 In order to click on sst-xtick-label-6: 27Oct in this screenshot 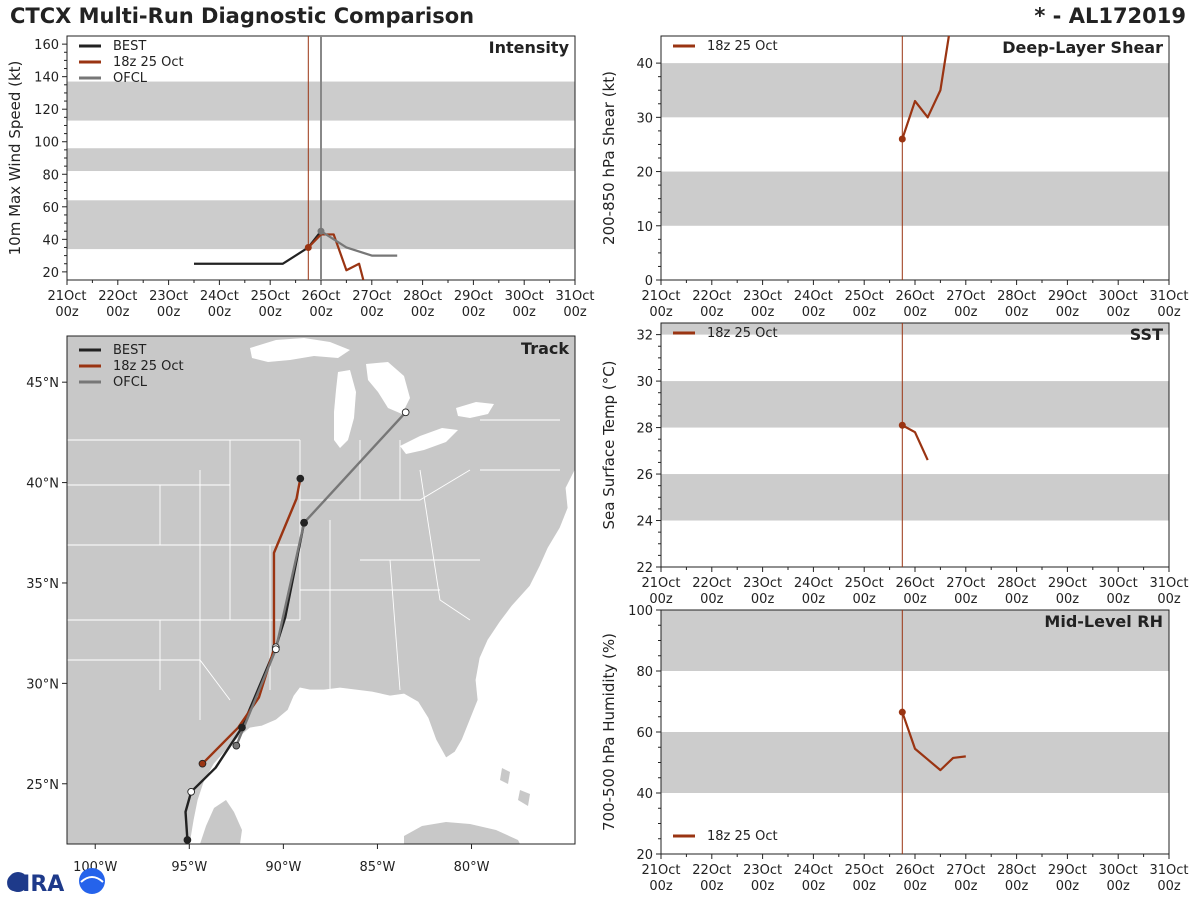, I will do `click(965, 583)`.